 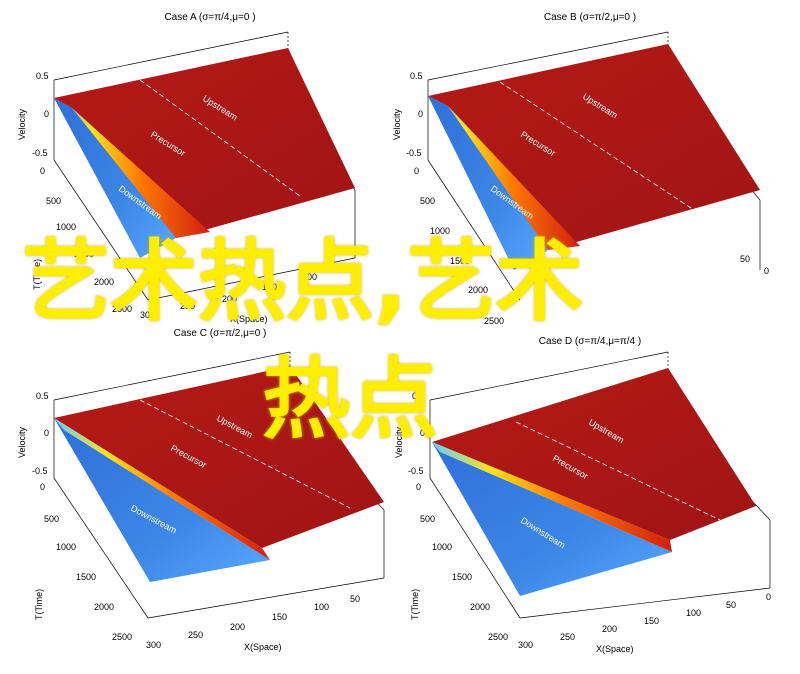 I want to click on panel-title: Case B (σ=π/2,μ=0 ), so click(x=590, y=17).